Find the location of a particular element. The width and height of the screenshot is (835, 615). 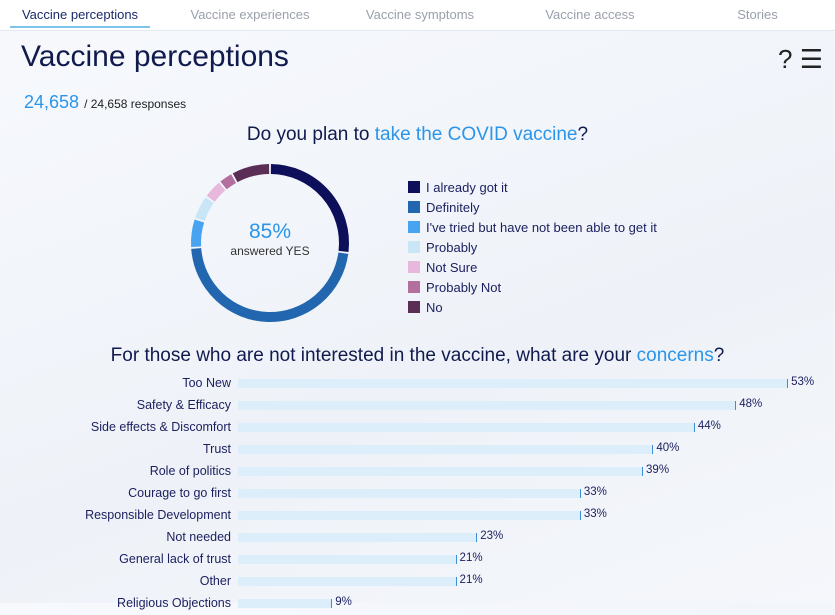

bar-row: Trust 40% is located at coordinates (417, 450).